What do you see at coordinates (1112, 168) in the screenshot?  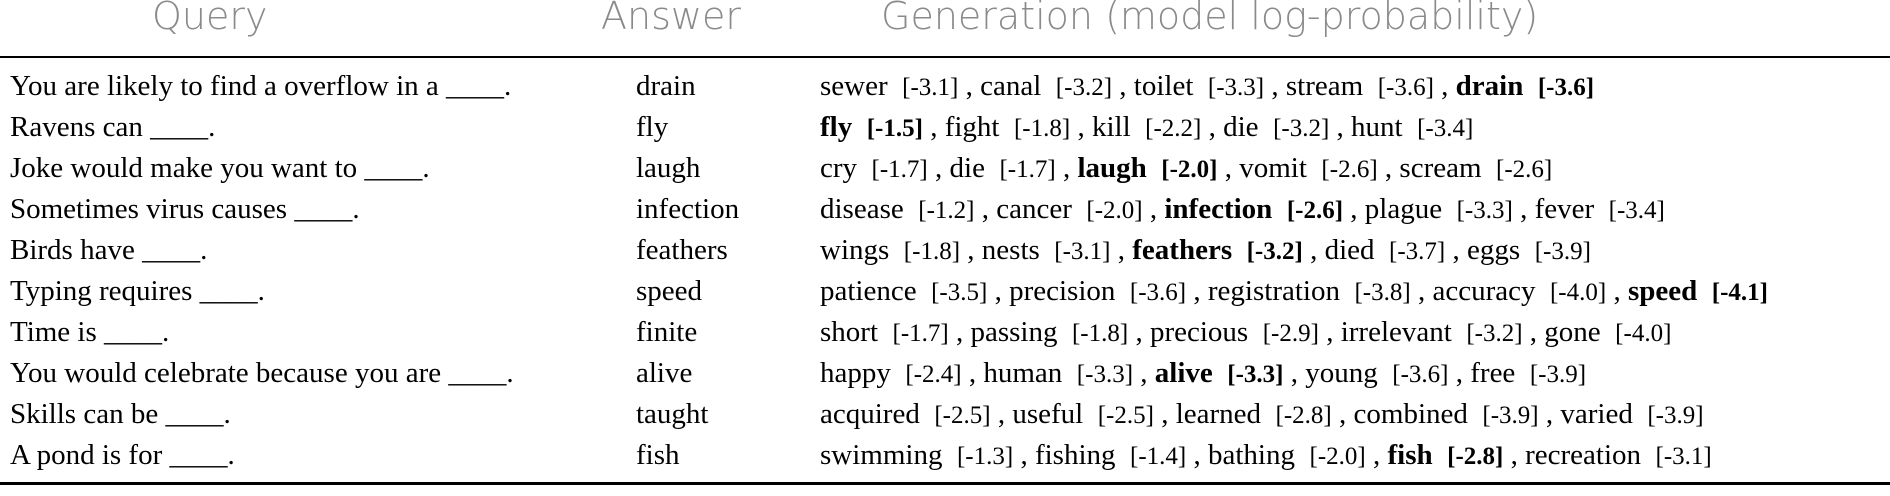 I see `generation-word: laugh` at bounding box center [1112, 168].